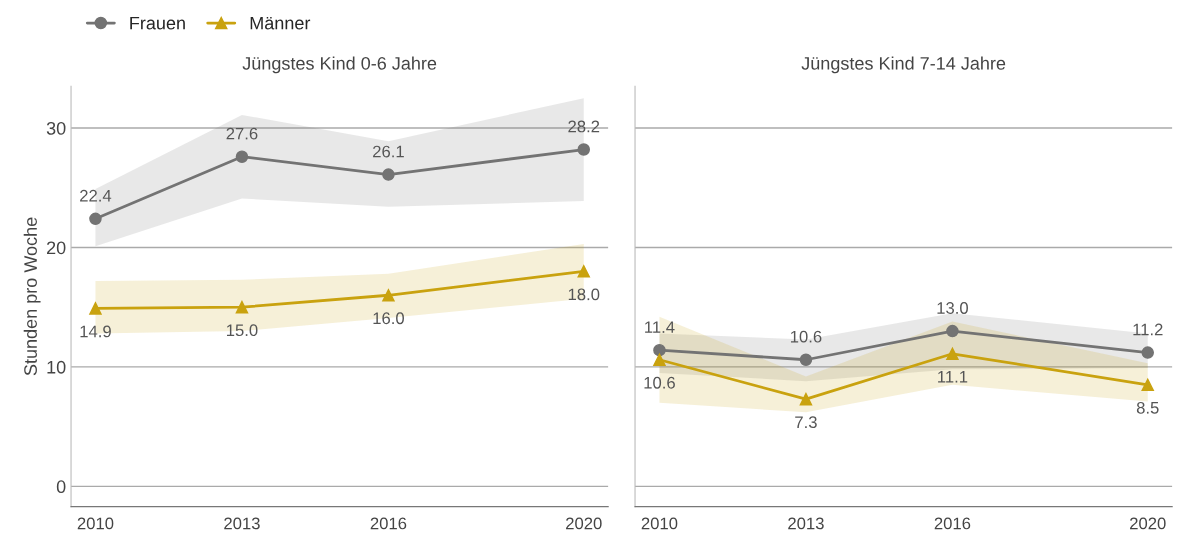 This screenshot has height=539, width=1184. I want to click on data-label: 22.4, so click(96, 195).